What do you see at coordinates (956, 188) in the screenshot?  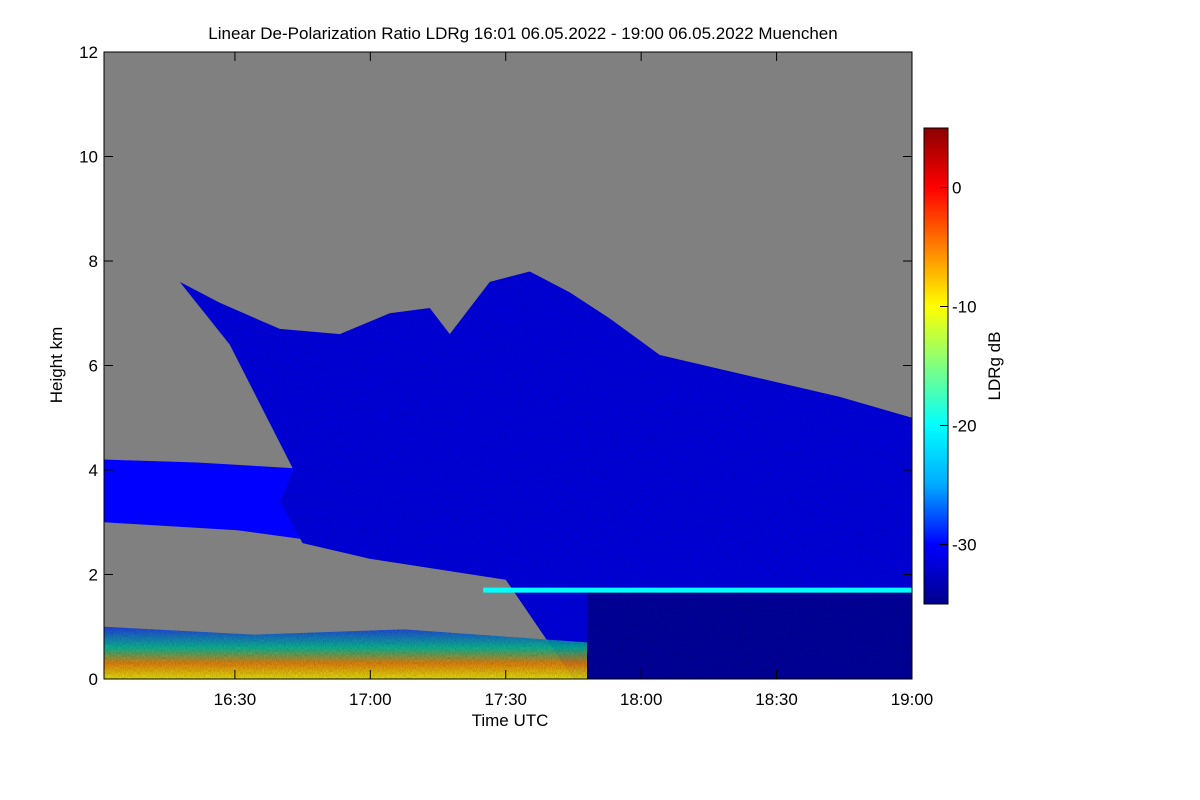 I see `colorbar-tick-label: 0` at bounding box center [956, 188].